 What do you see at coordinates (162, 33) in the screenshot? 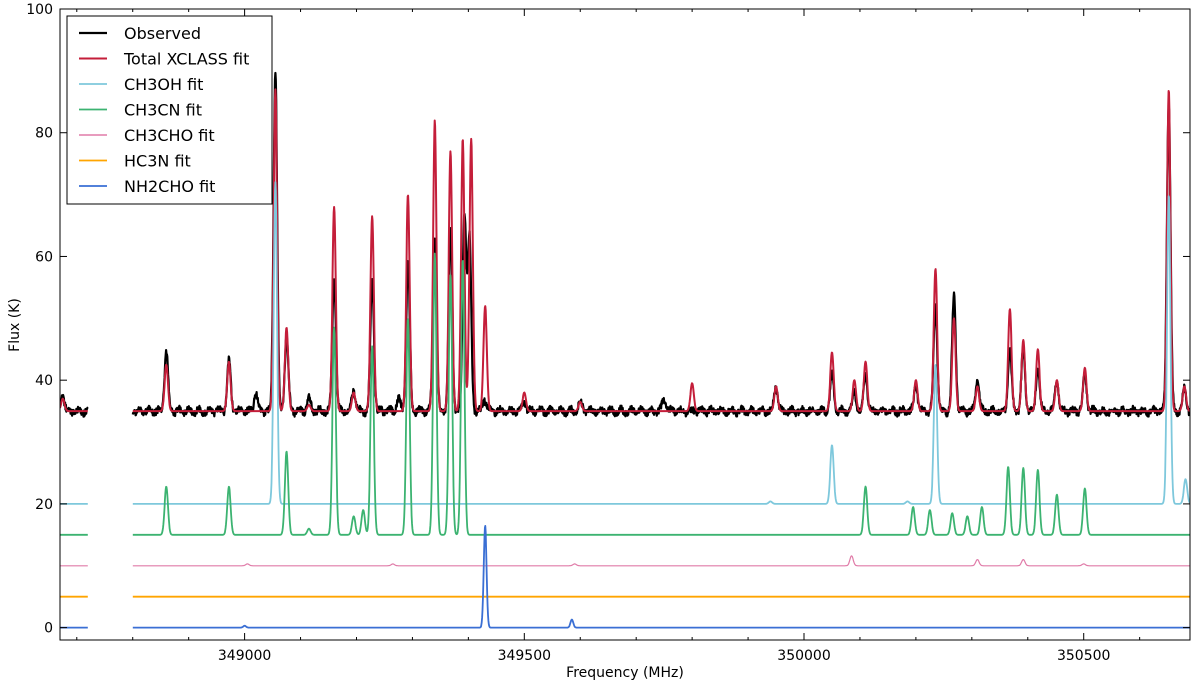
I see `legend-label: Observed` at bounding box center [162, 33].